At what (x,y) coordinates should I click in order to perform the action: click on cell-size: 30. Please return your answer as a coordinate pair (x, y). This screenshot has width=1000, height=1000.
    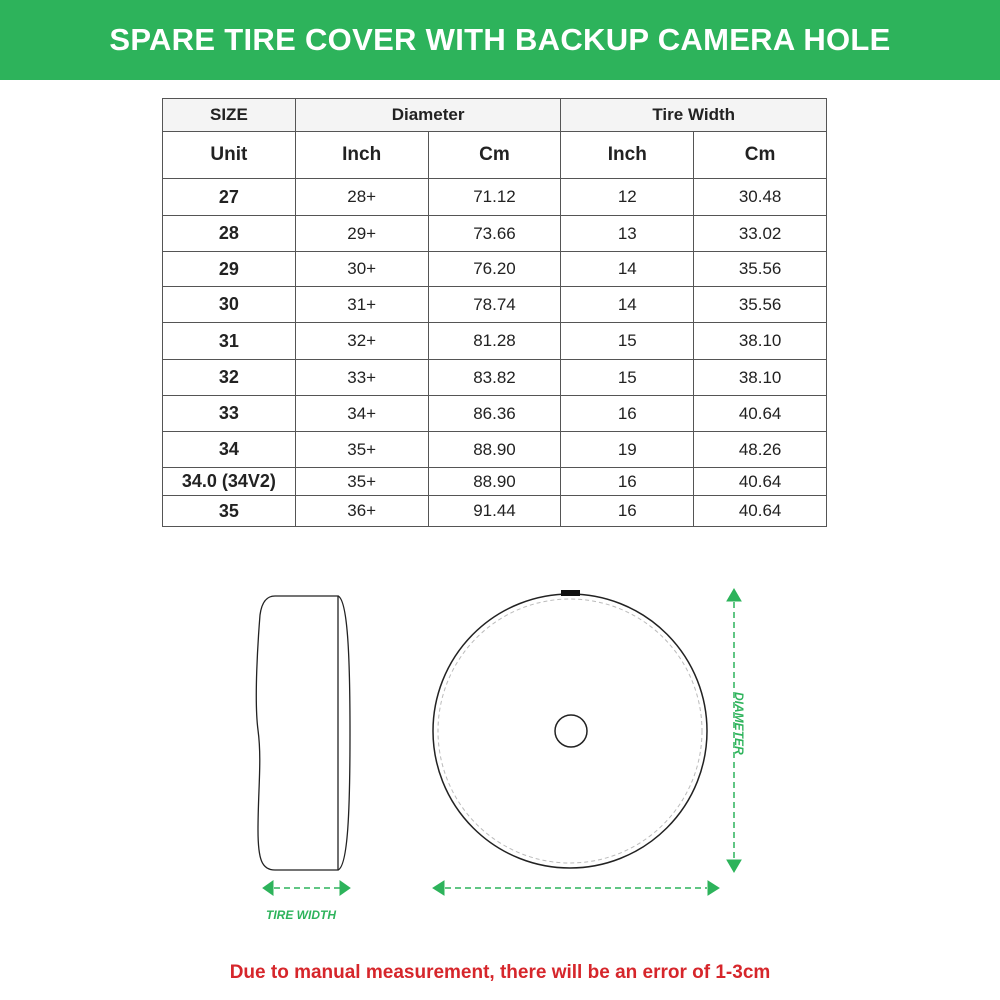
    Looking at the image, I should click on (229, 304).